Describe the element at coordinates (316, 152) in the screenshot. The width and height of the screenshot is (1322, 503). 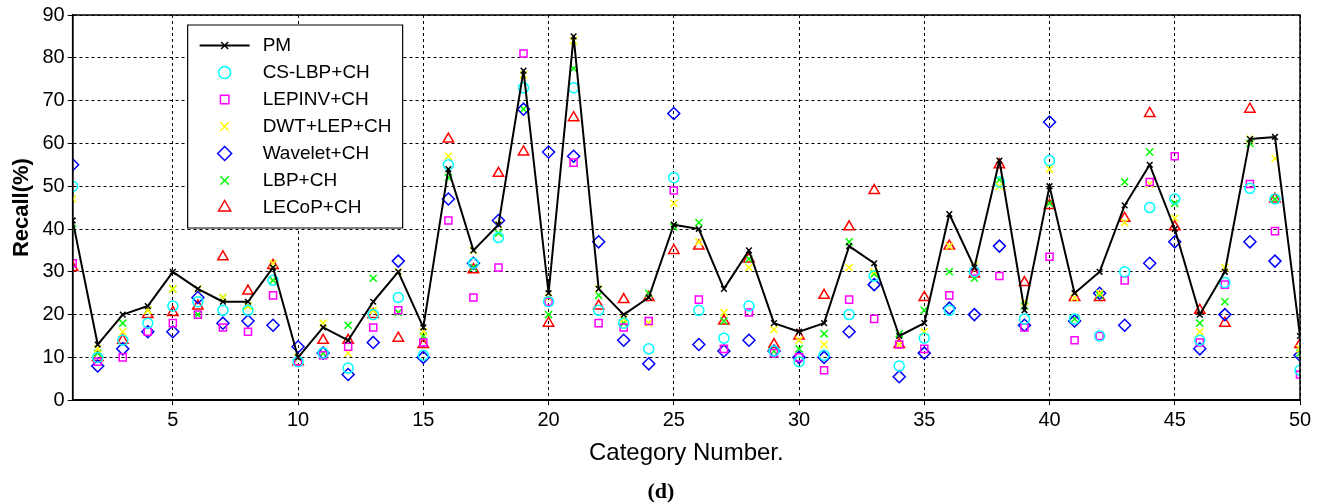
I see `legend-label: Wavelet+CH` at that location.